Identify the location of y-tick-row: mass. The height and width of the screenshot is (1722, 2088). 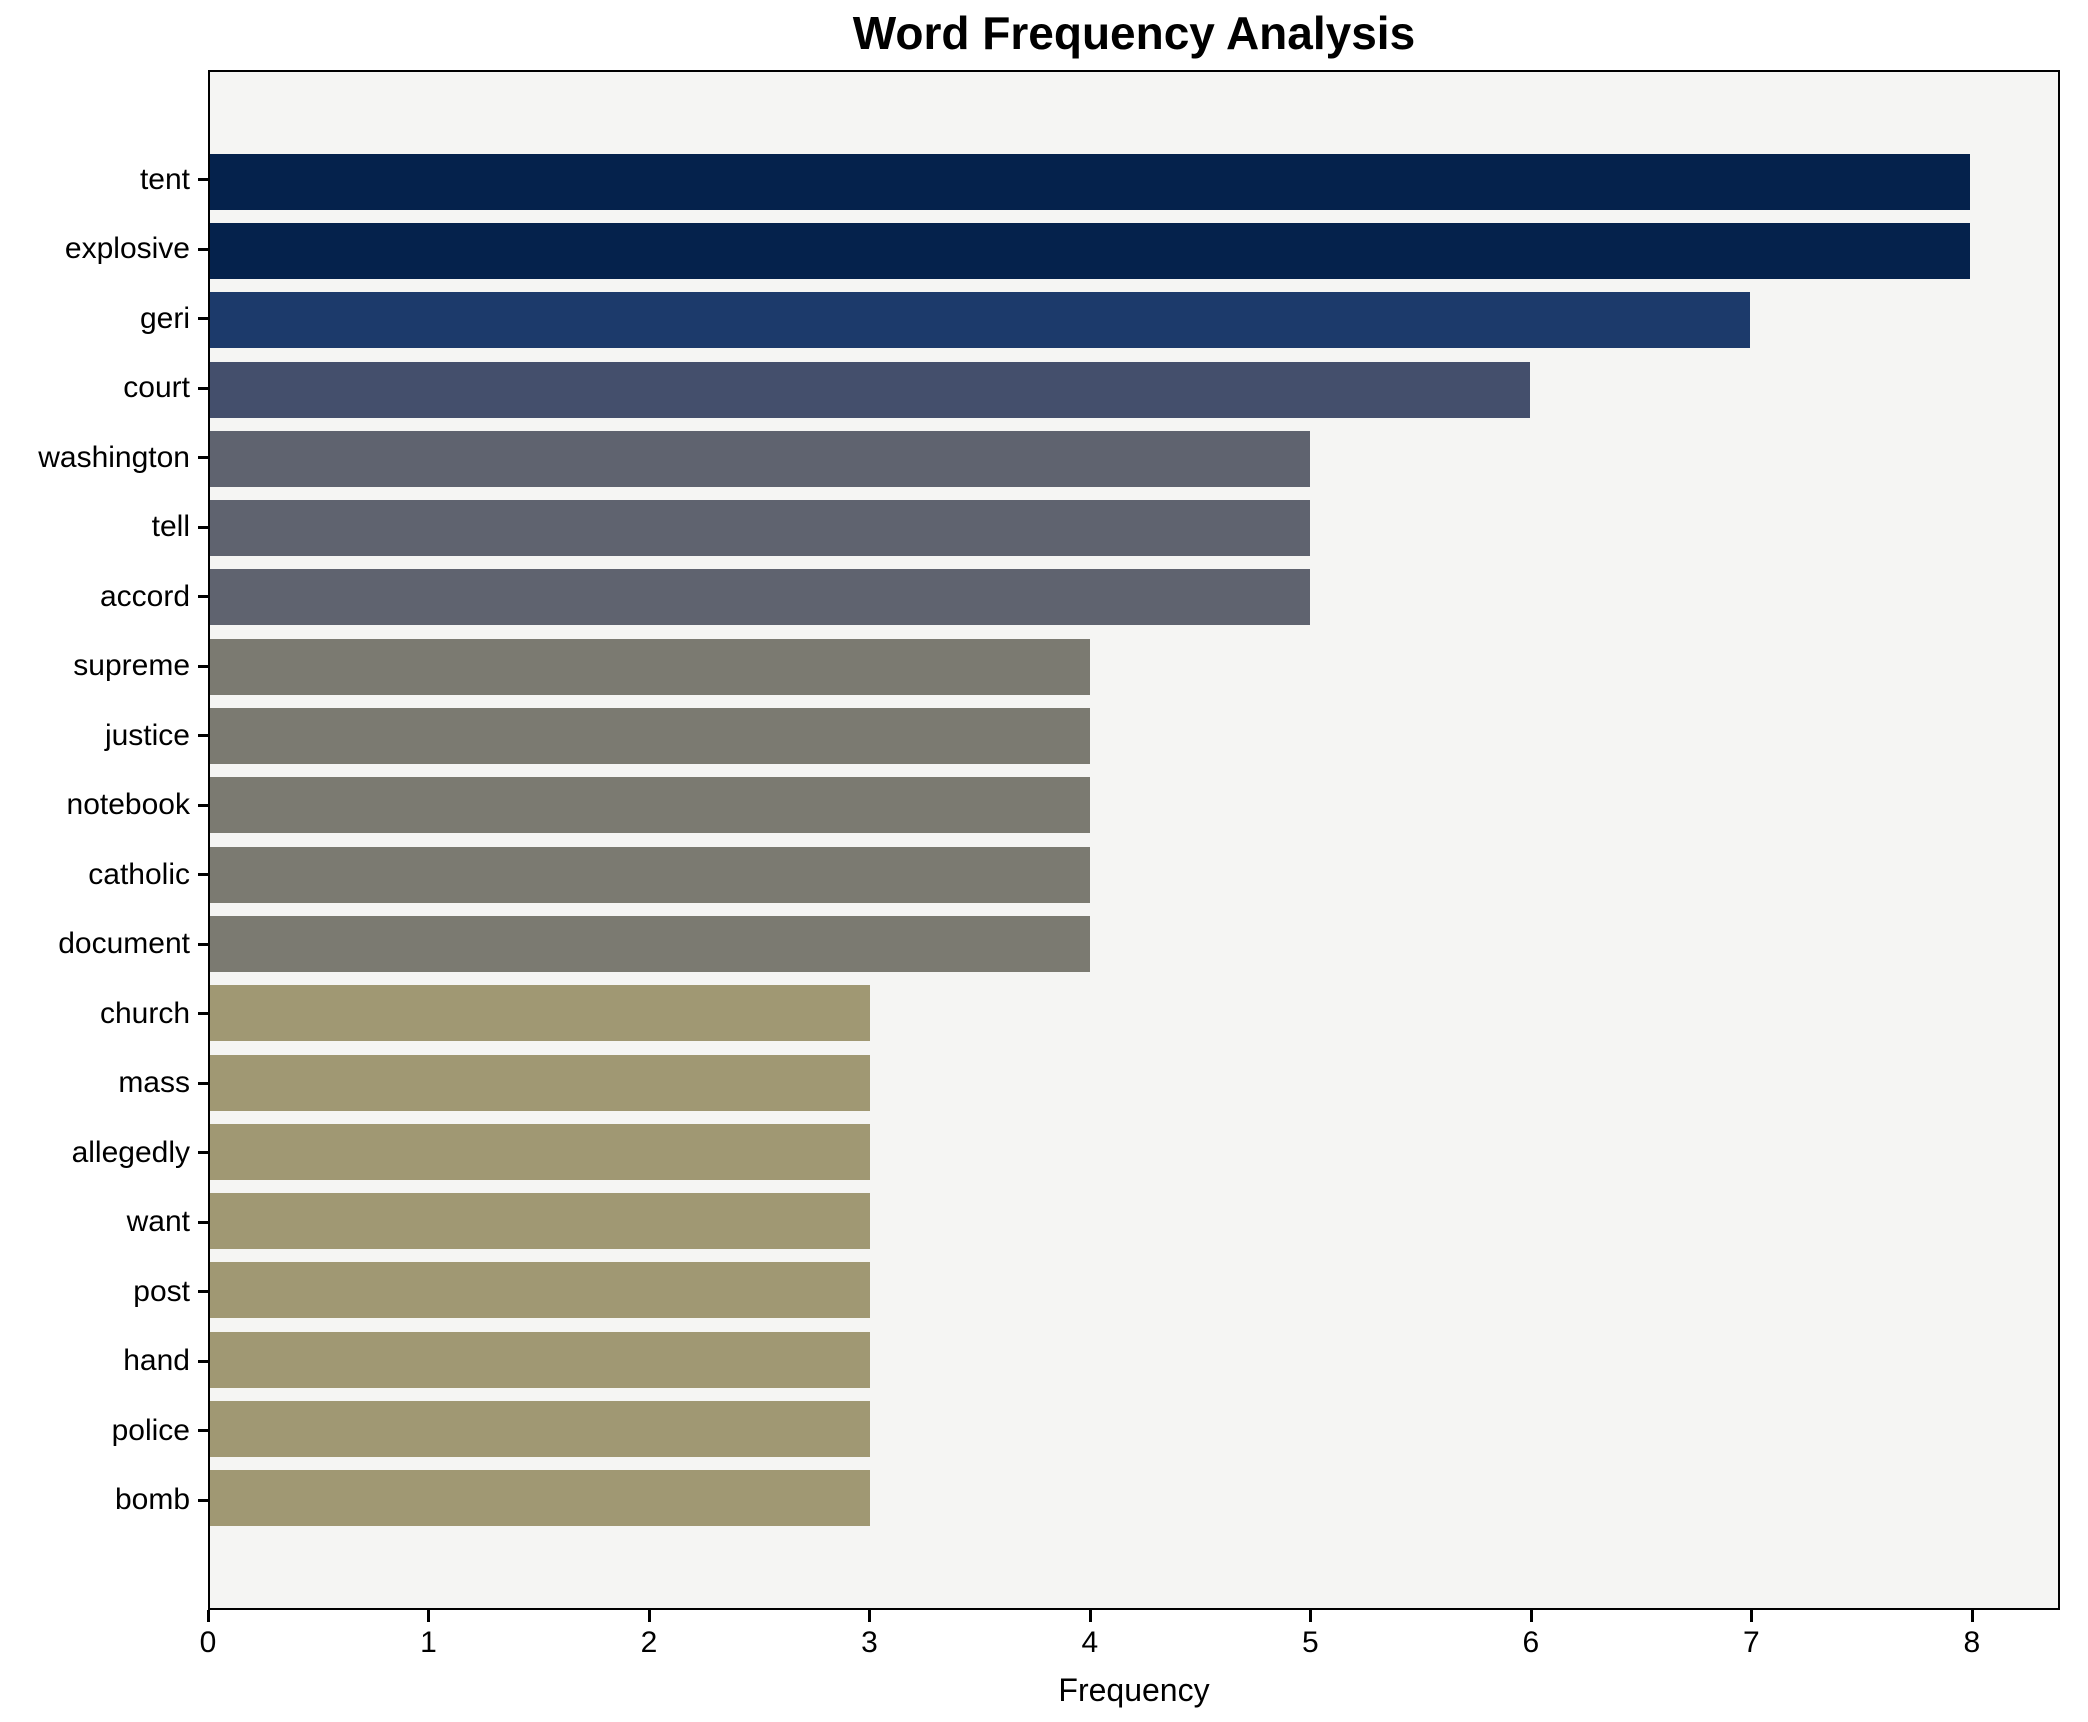
(104, 1084).